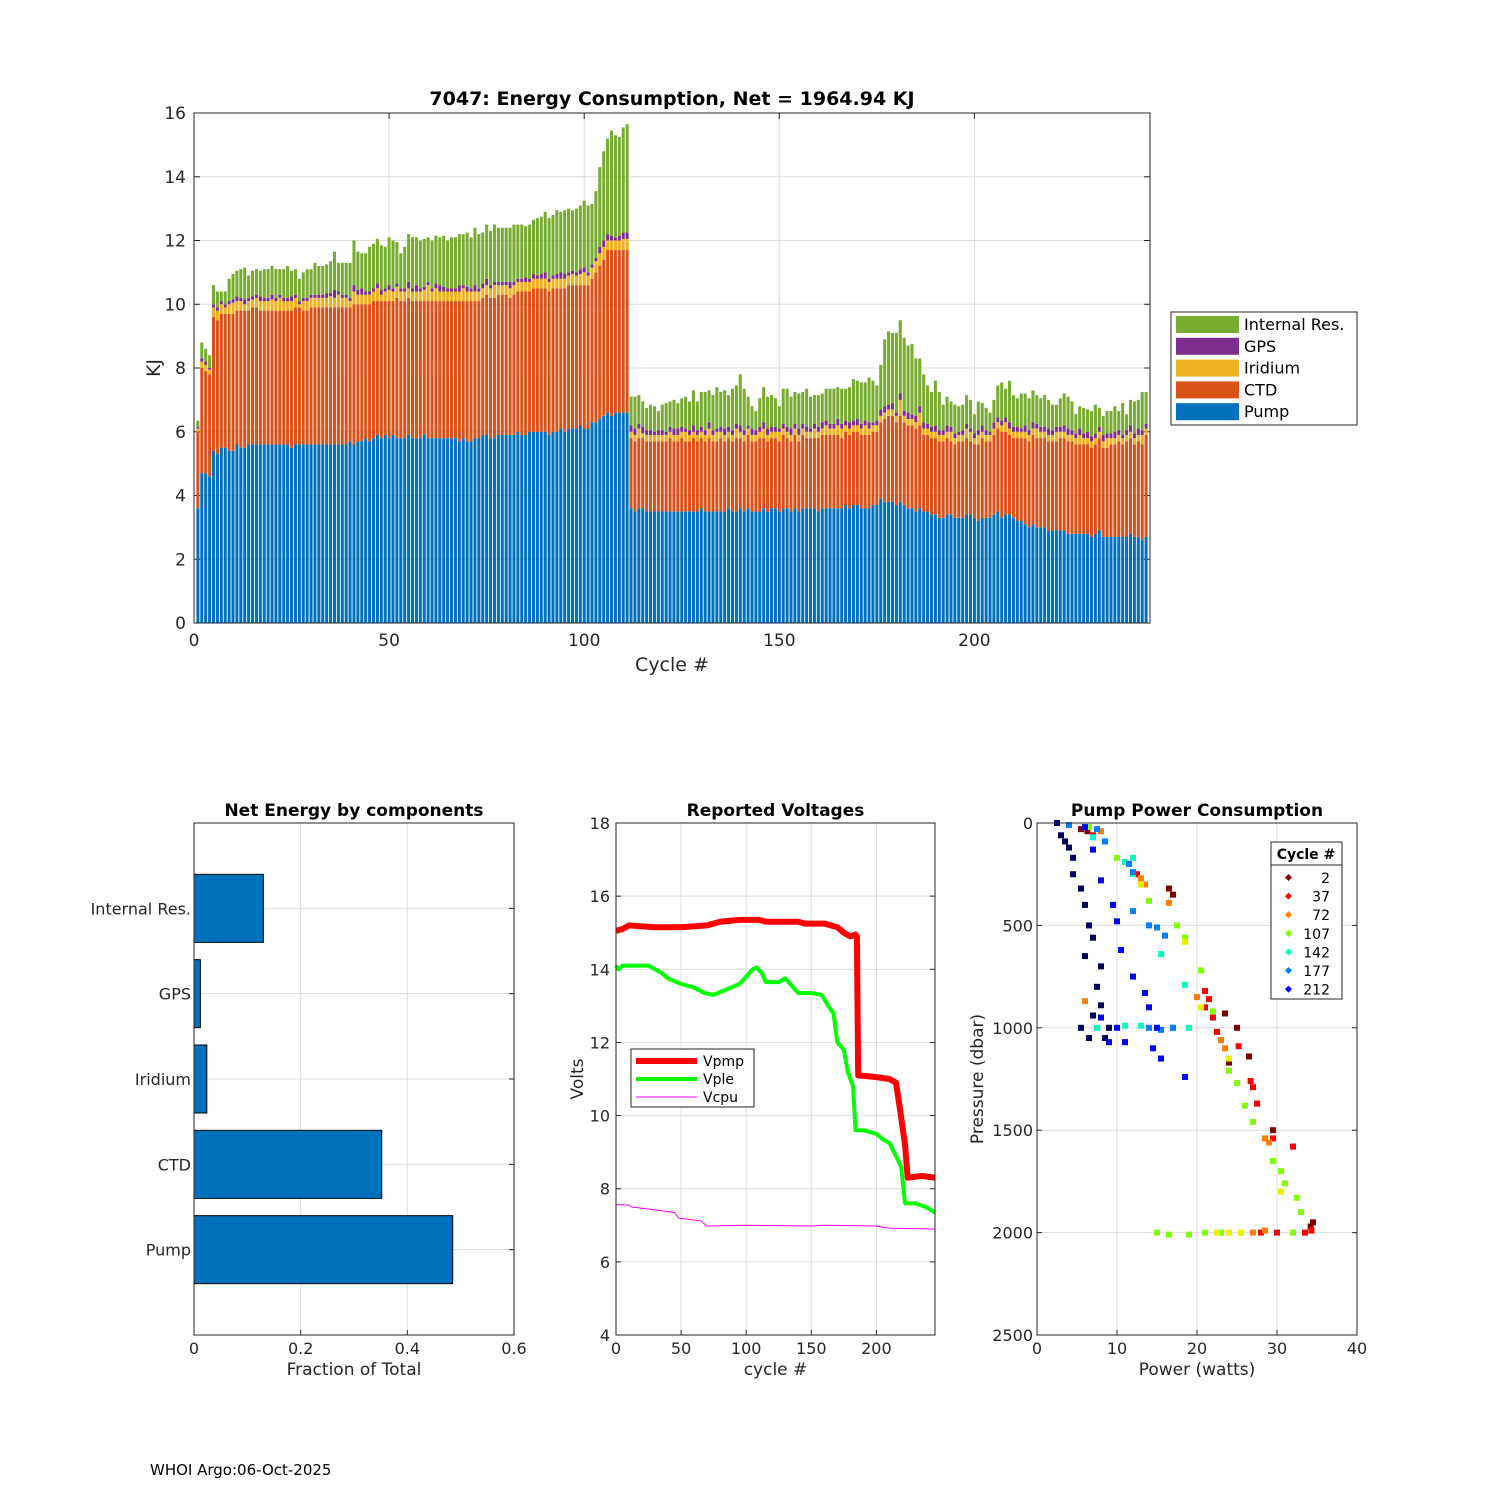 This screenshot has height=1500, width=1500. What do you see at coordinates (1197, 1079) in the screenshot?
I see `axes-box` at bounding box center [1197, 1079].